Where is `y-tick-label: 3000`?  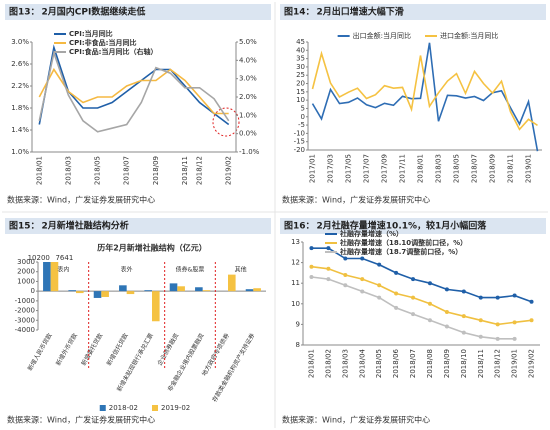 y-tick-label: 3000 is located at coordinates (26, 262).